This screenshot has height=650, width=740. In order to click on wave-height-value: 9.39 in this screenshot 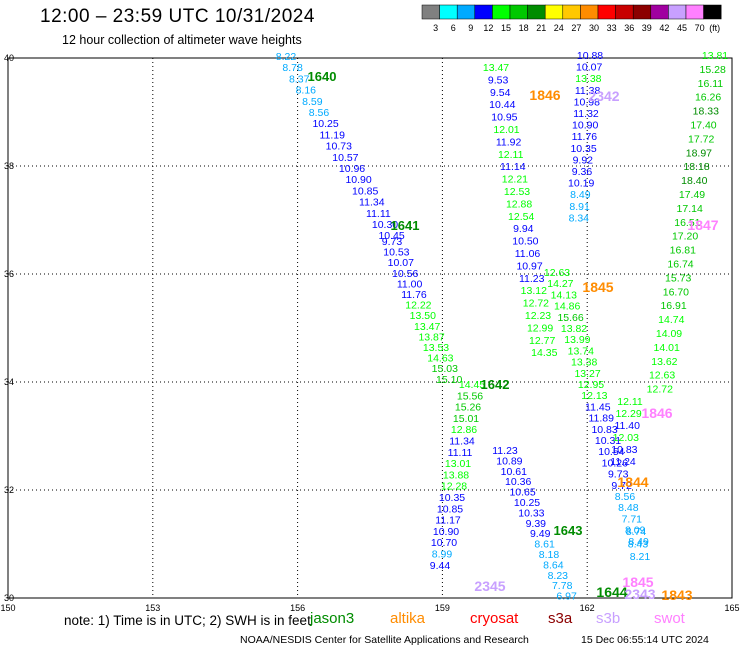, I will do `click(536, 524)`.